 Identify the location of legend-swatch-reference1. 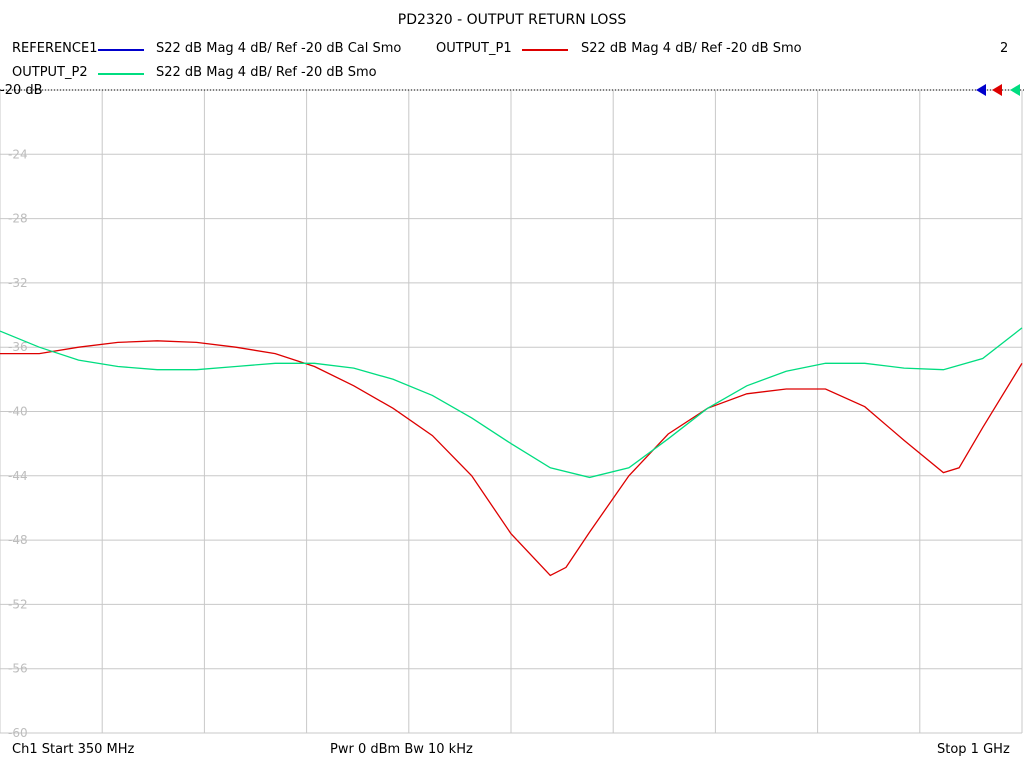
(121, 50).